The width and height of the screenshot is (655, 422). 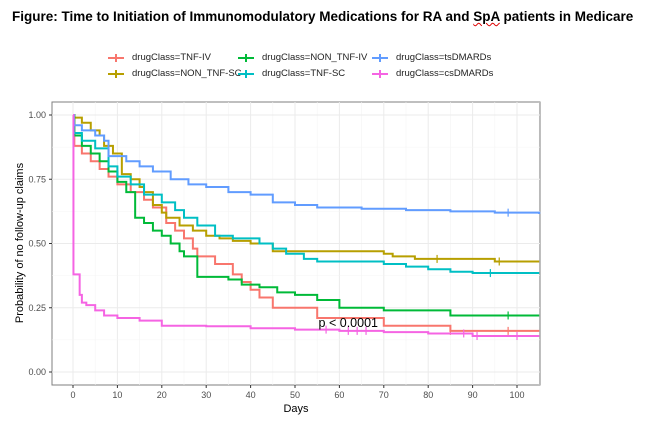 What do you see at coordinates (37, 308) in the screenshot?
I see `y-tick-label: 0.25` at bounding box center [37, 308].